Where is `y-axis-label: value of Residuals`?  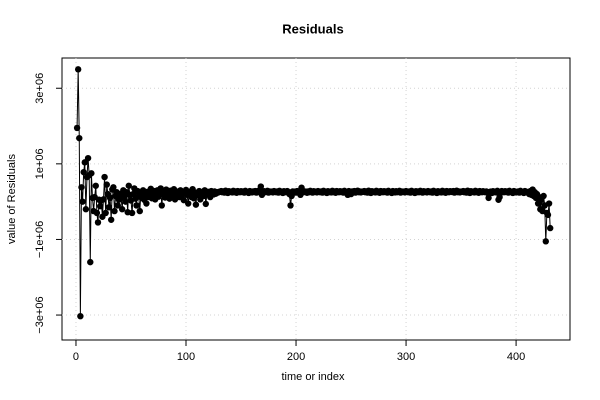
y-axis-label: value of Residuals is located at coordinates (12, 199).